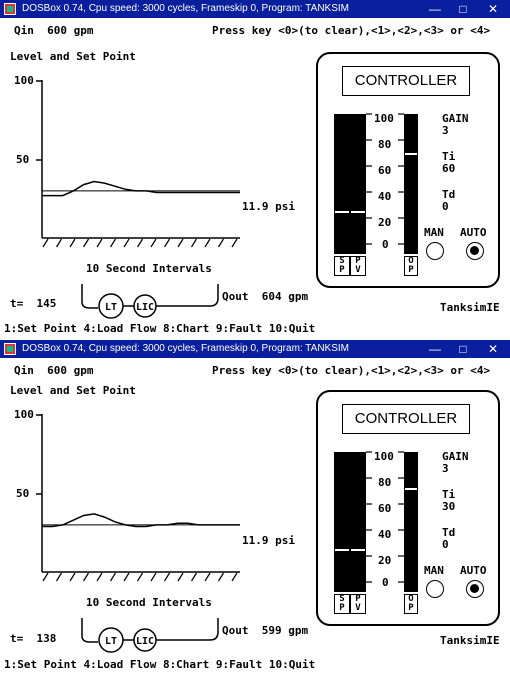 The image size is (510, 674). Describe the element at coordinates (449, 506) in the screenshot. I see `ti-value: 30` at that location.